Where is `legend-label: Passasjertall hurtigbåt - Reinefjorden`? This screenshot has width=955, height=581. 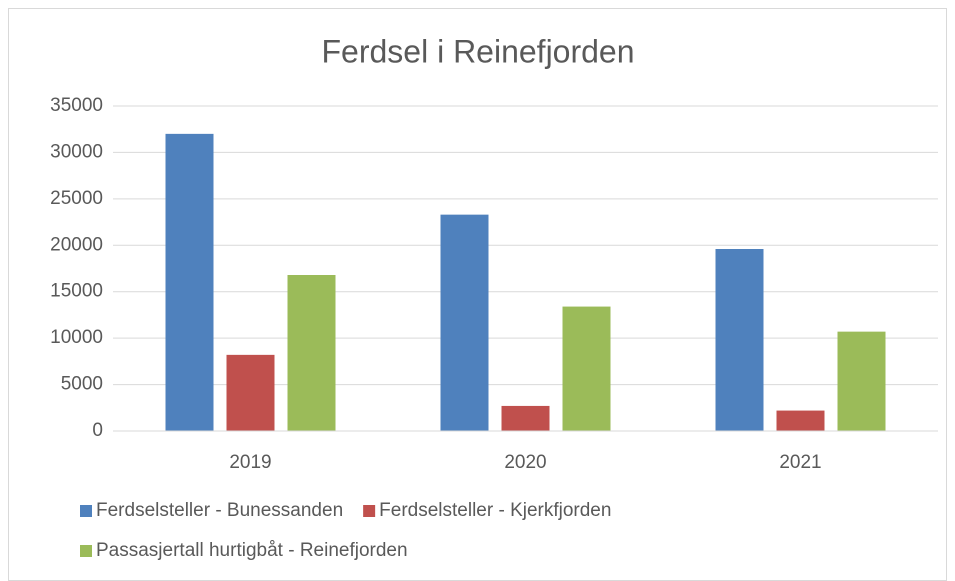 legend-label: Passasjertall hurtigbåt - Reinefjorden is located at coordinates (252, 550).